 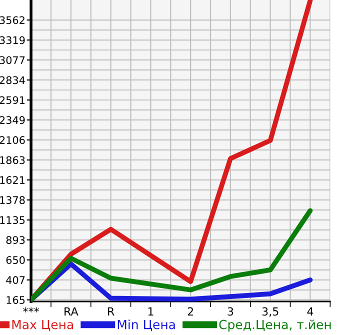 I want to click on x-tick-label: 2, so click(x=190, y=311).